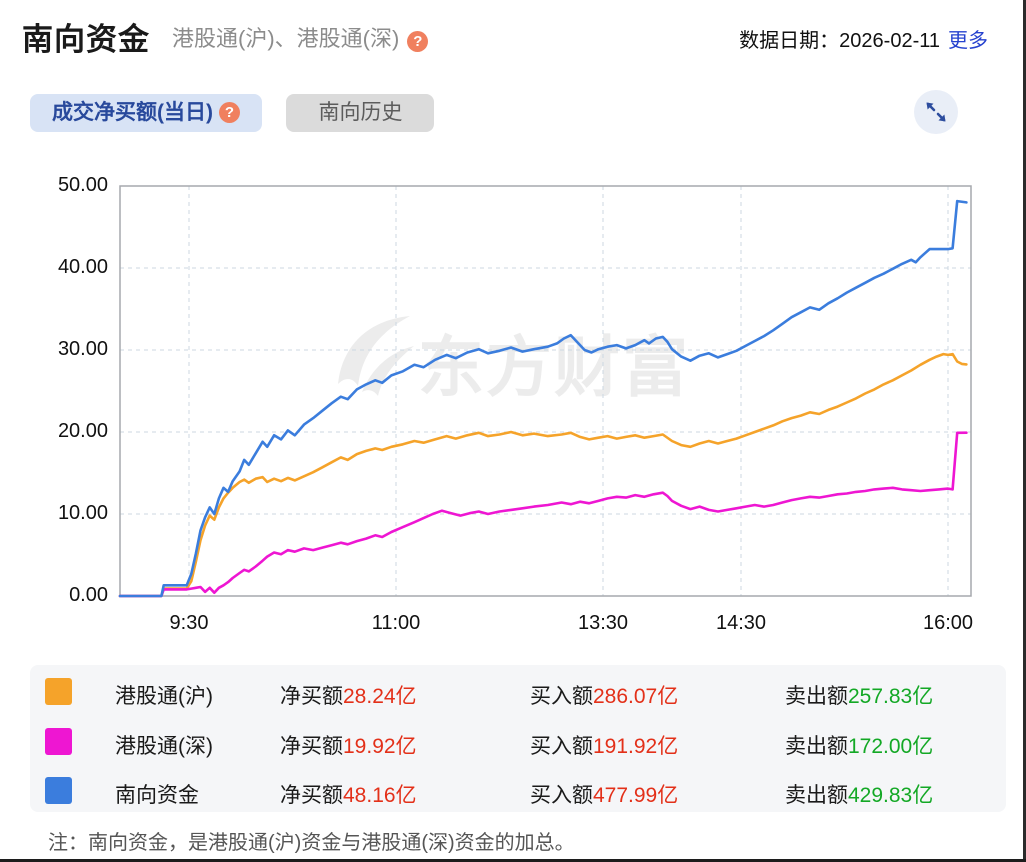  Describe the element at coordinates (311, 843) in the screenshot. I see `footnote: 注：南向资金，是港股通(沪)资金与港股通(深)资金的加总。` at that location.